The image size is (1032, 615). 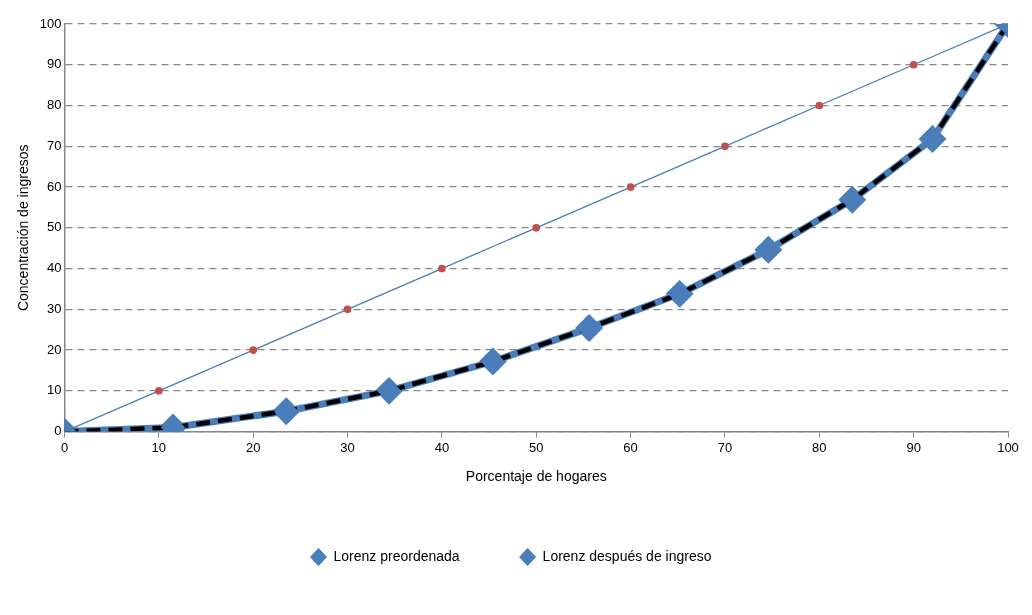 What do you see at coordinates (725, 447) in the screenshot?
I see `x-tick-label: 70` at bounding box center [725, 447].